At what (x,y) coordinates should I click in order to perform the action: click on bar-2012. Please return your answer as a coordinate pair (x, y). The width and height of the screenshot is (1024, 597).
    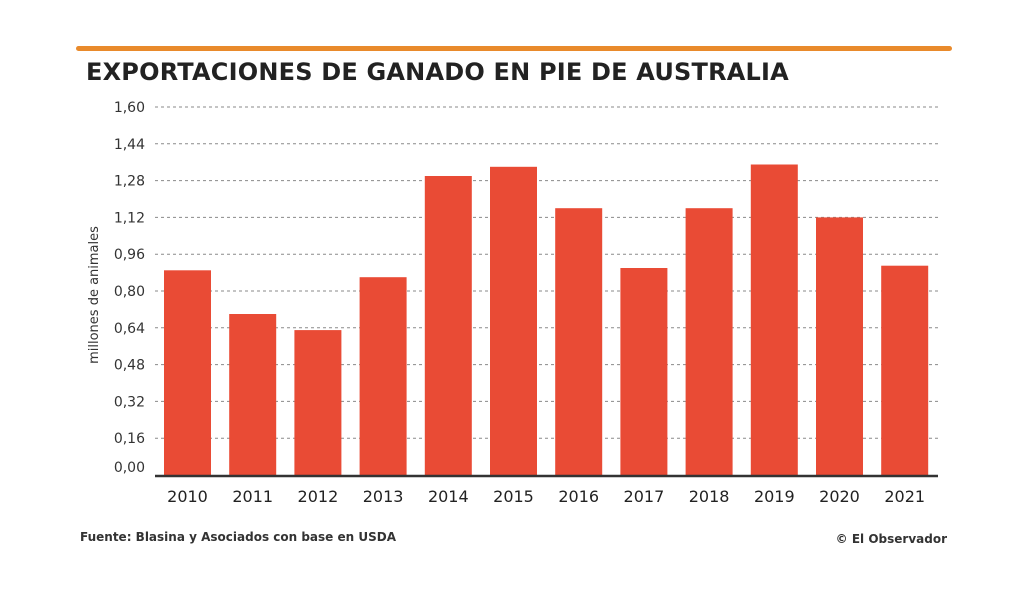
    Looking at the image, I should click on (318, 402).